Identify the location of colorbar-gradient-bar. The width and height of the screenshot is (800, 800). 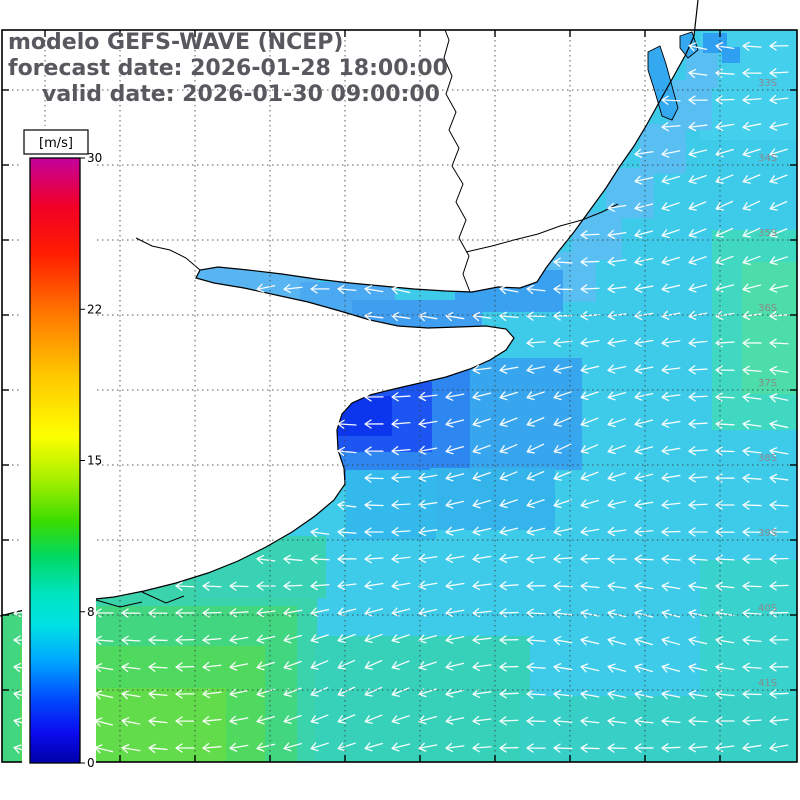
(55, 460).